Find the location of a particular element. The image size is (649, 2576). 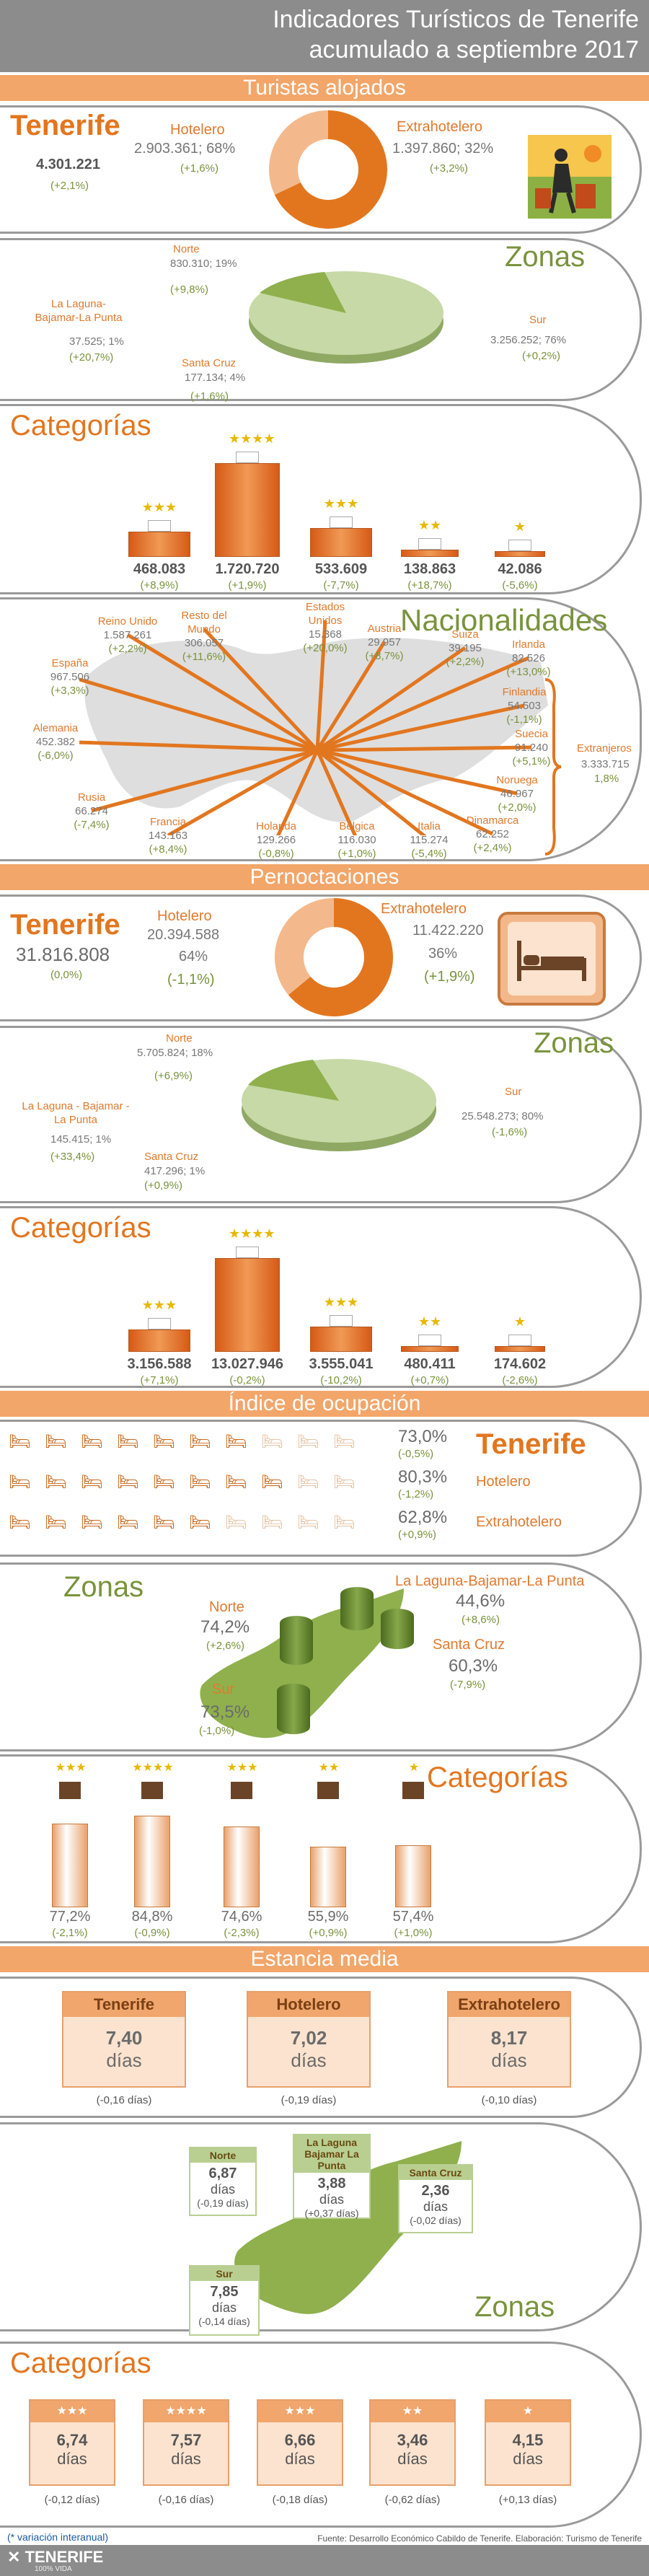

nacionalidad-name-3: Austria is located at coordinates (384, 629).